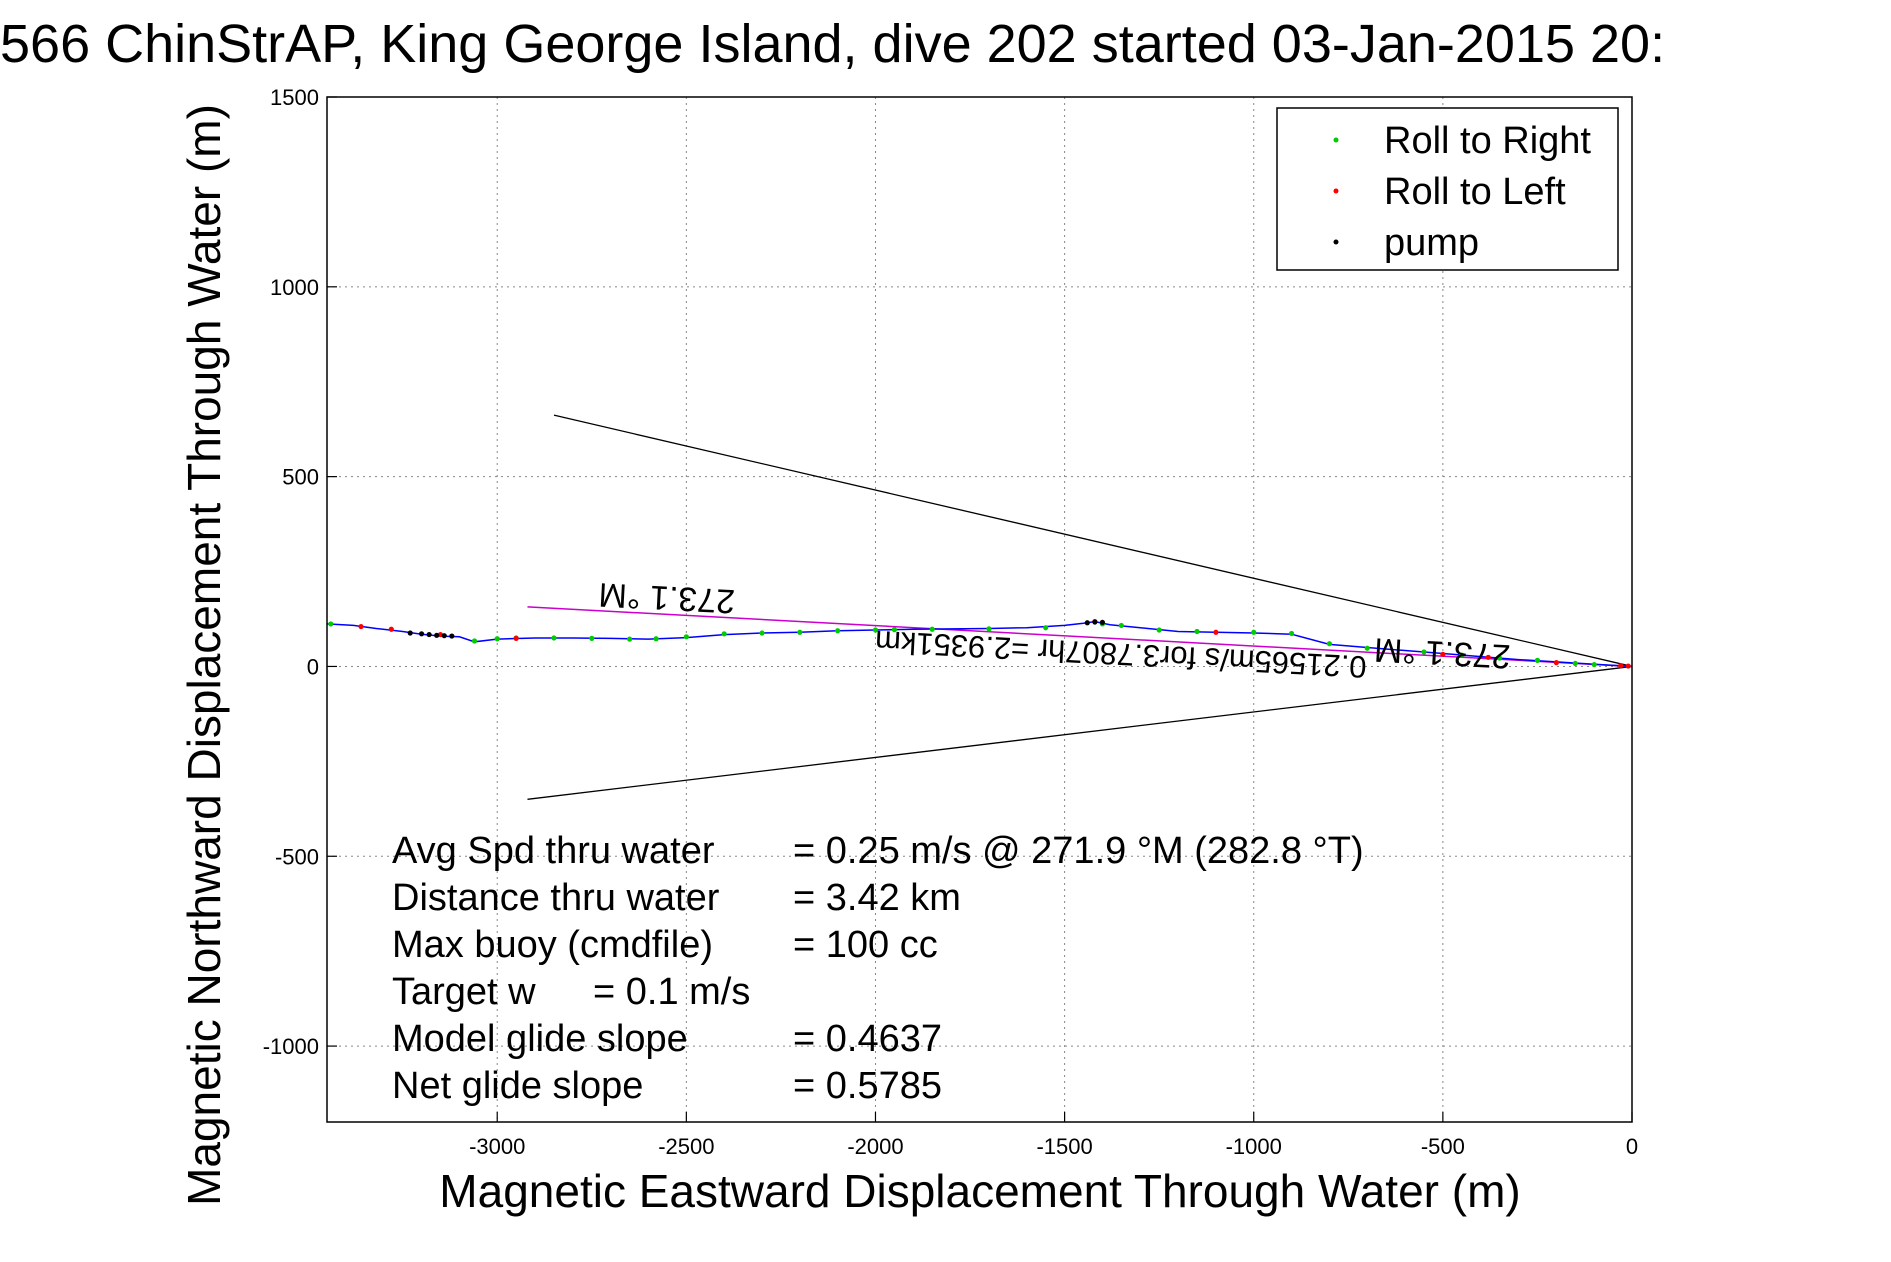 This screenshot has width=1891, height=1262. I want to click on legend: Roll to Right Roll to Left pump, so click(1447, 189).